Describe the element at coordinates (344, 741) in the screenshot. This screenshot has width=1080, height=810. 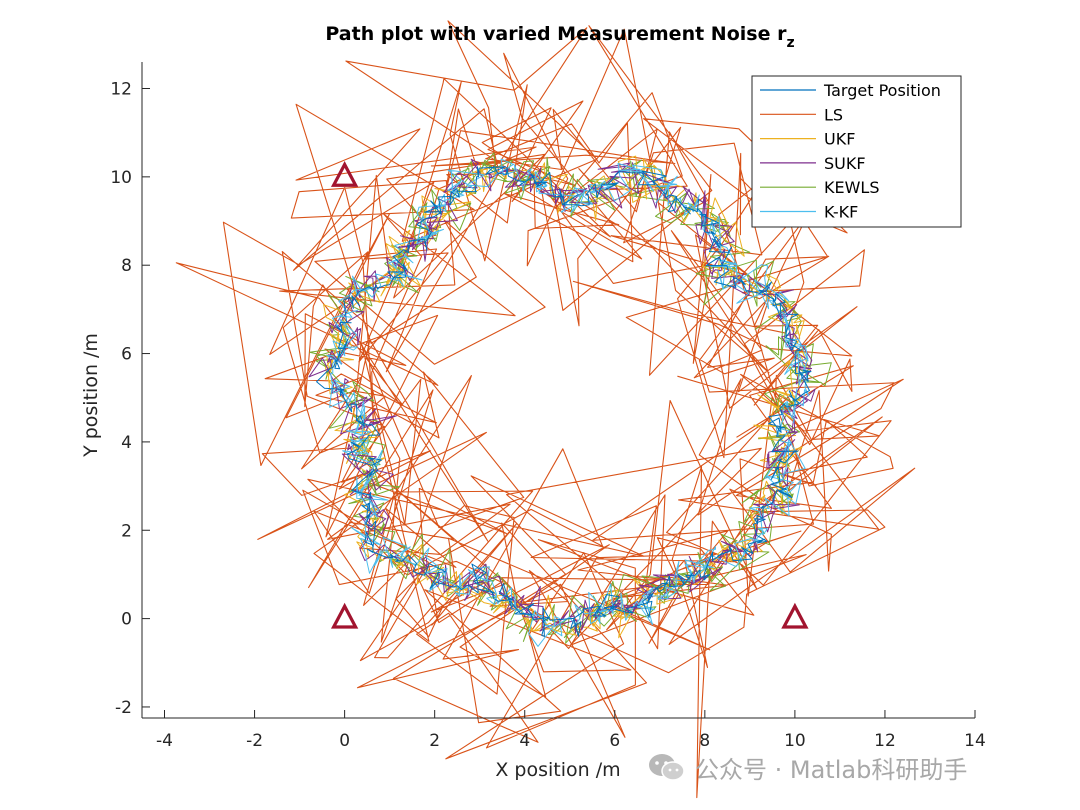
I see `x-tick-label: 0` at that location.